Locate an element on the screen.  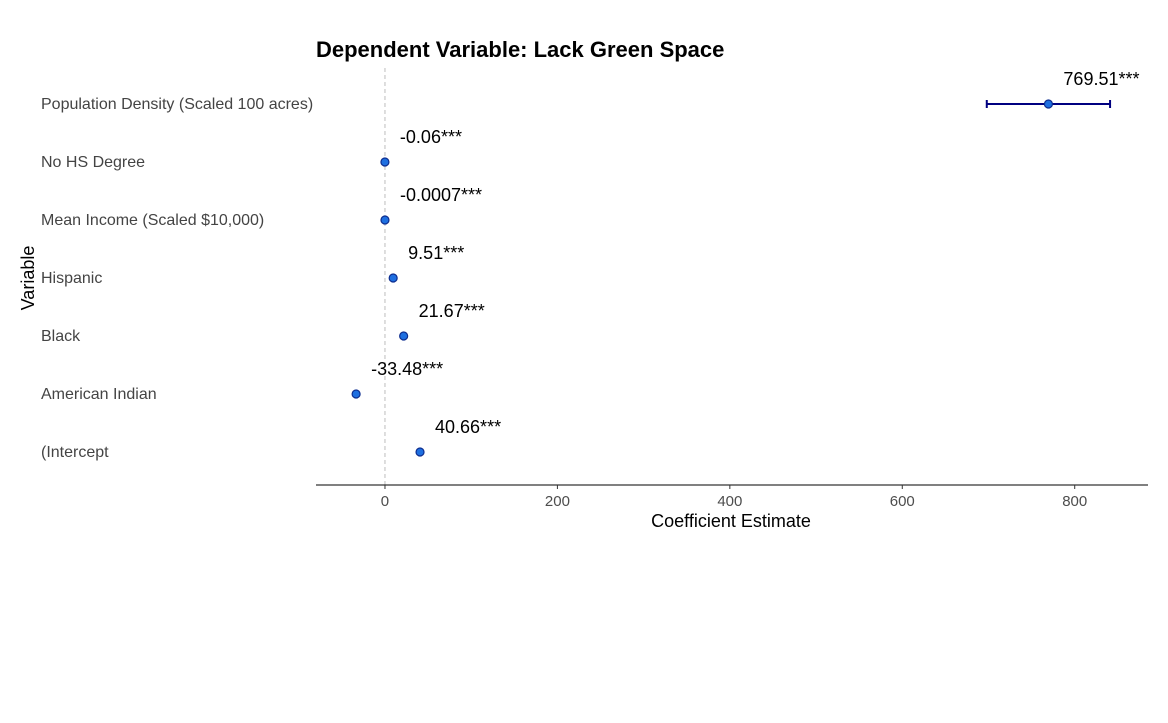
x-tick-label: 0 is located at coordinates (385, 501).